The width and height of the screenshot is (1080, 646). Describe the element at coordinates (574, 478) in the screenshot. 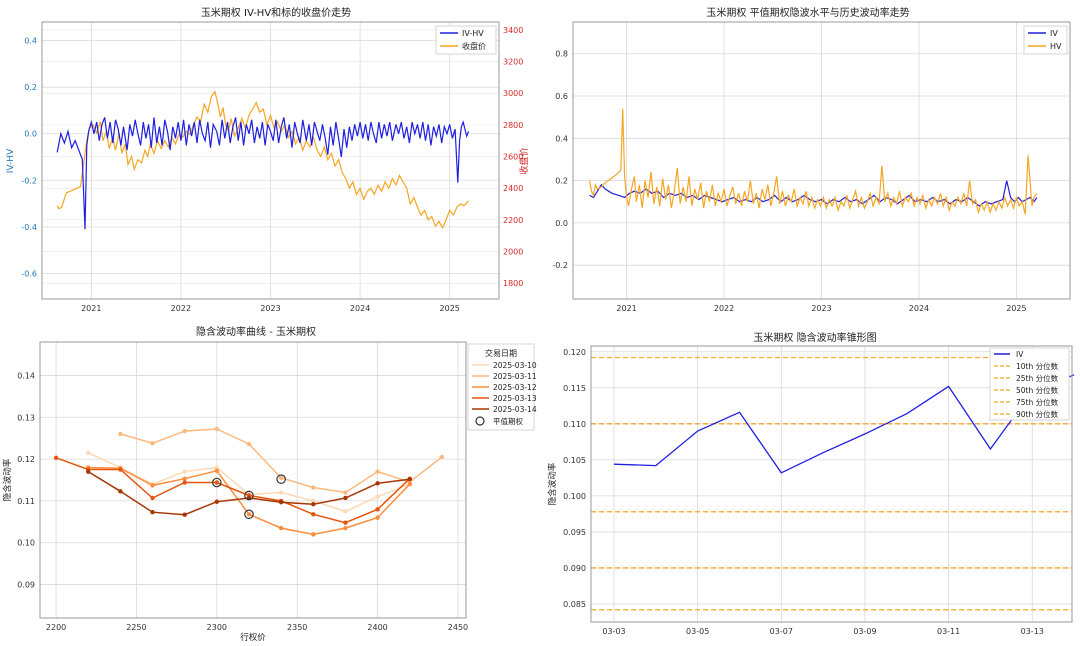

I see `p4-y-axis: 0.085 0.090 0.095 0.100 0.105 0.110 0.115 0.120` at that location.